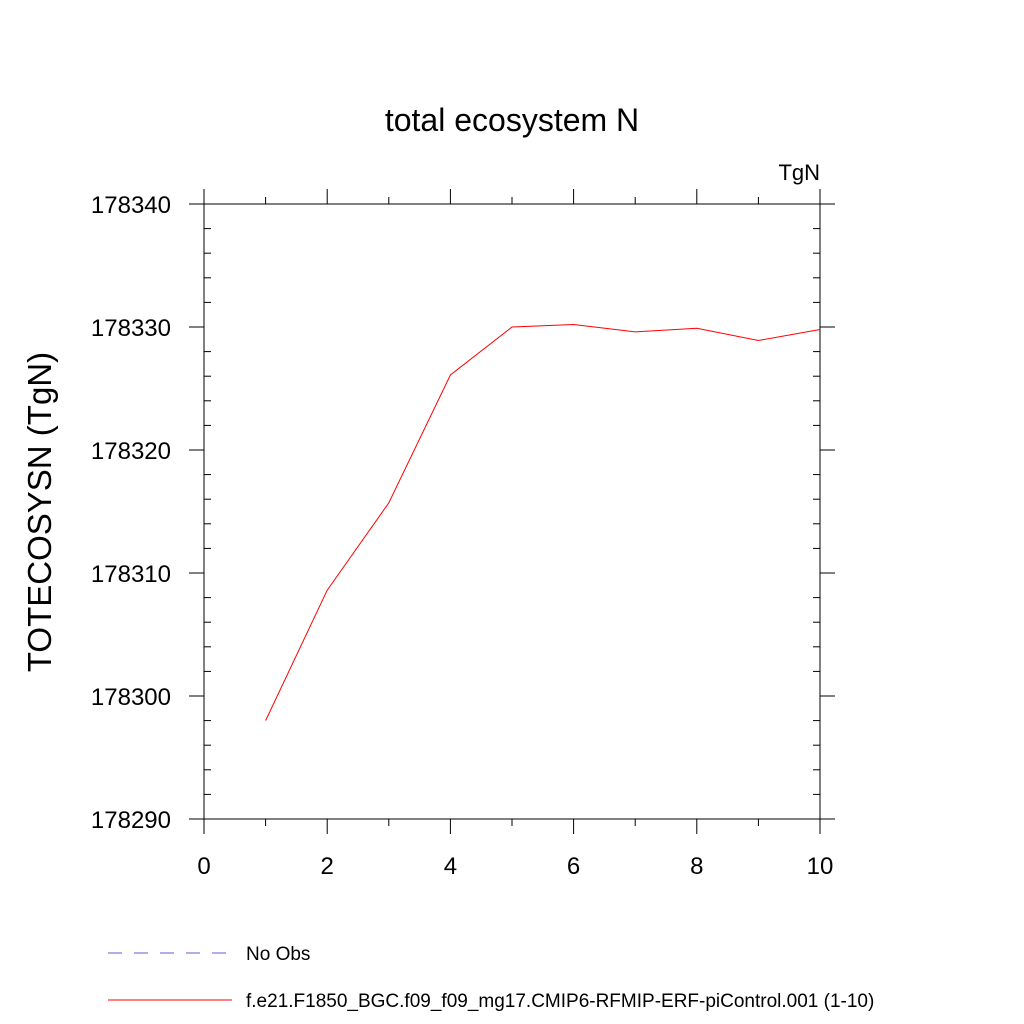 This screenshot has width=1024, height=1024. What do you see at coordinates (39, 512) in the screenshot?
I see `y-axis-label: TOTECOSYSN (TgN)` at bounding box center [39, 512].